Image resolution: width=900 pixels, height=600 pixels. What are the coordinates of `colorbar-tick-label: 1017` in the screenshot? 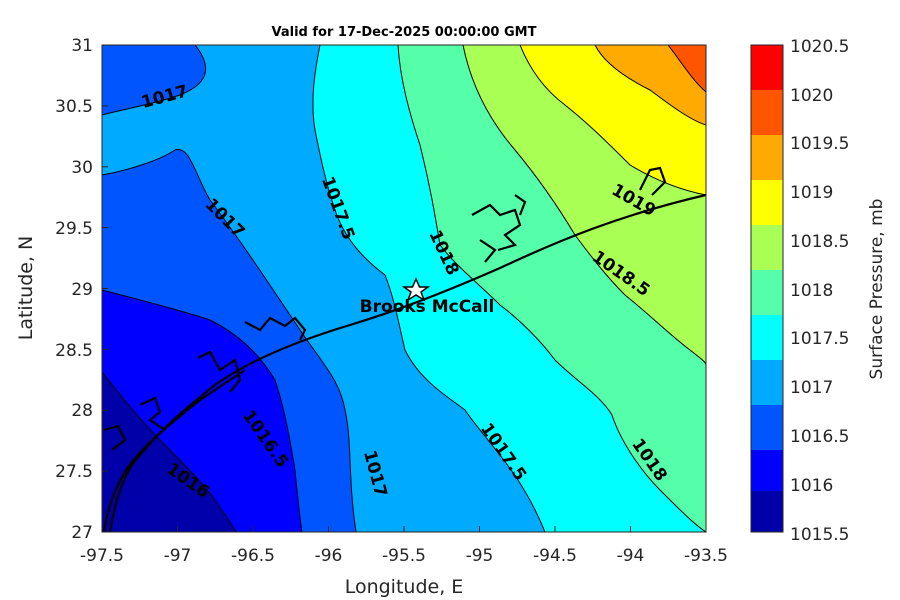 It's located at (811, 388).